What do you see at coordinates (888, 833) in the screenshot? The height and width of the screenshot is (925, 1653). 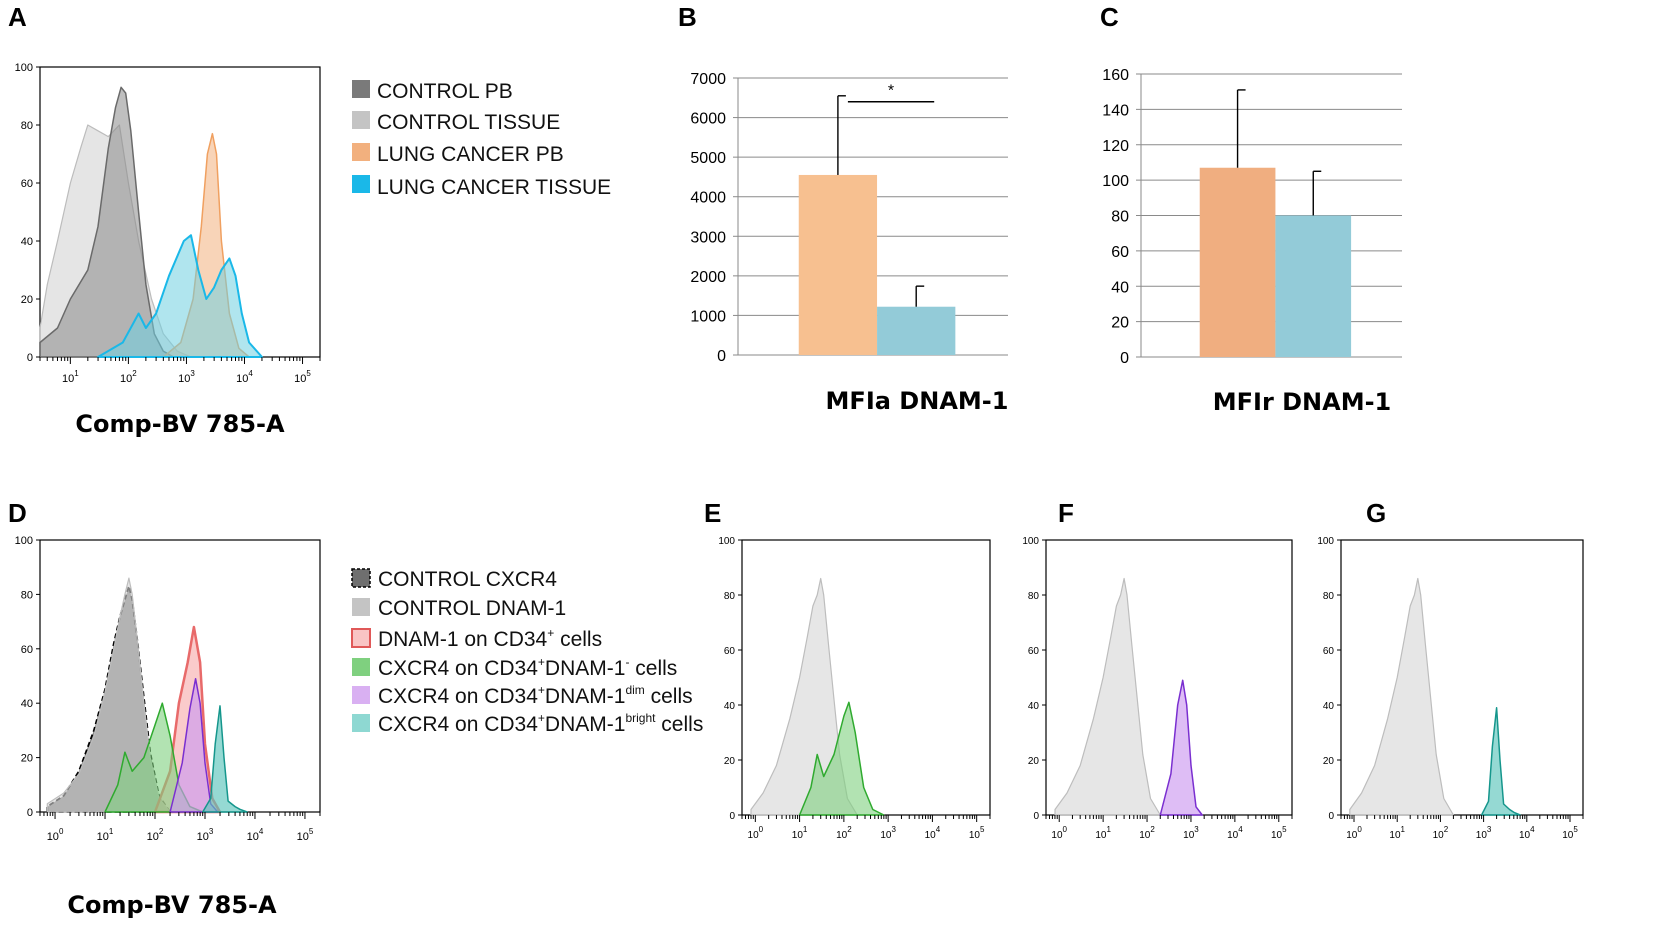 I see `panel-e-x-tick-label: 10³` at bounding box center [888, 833].